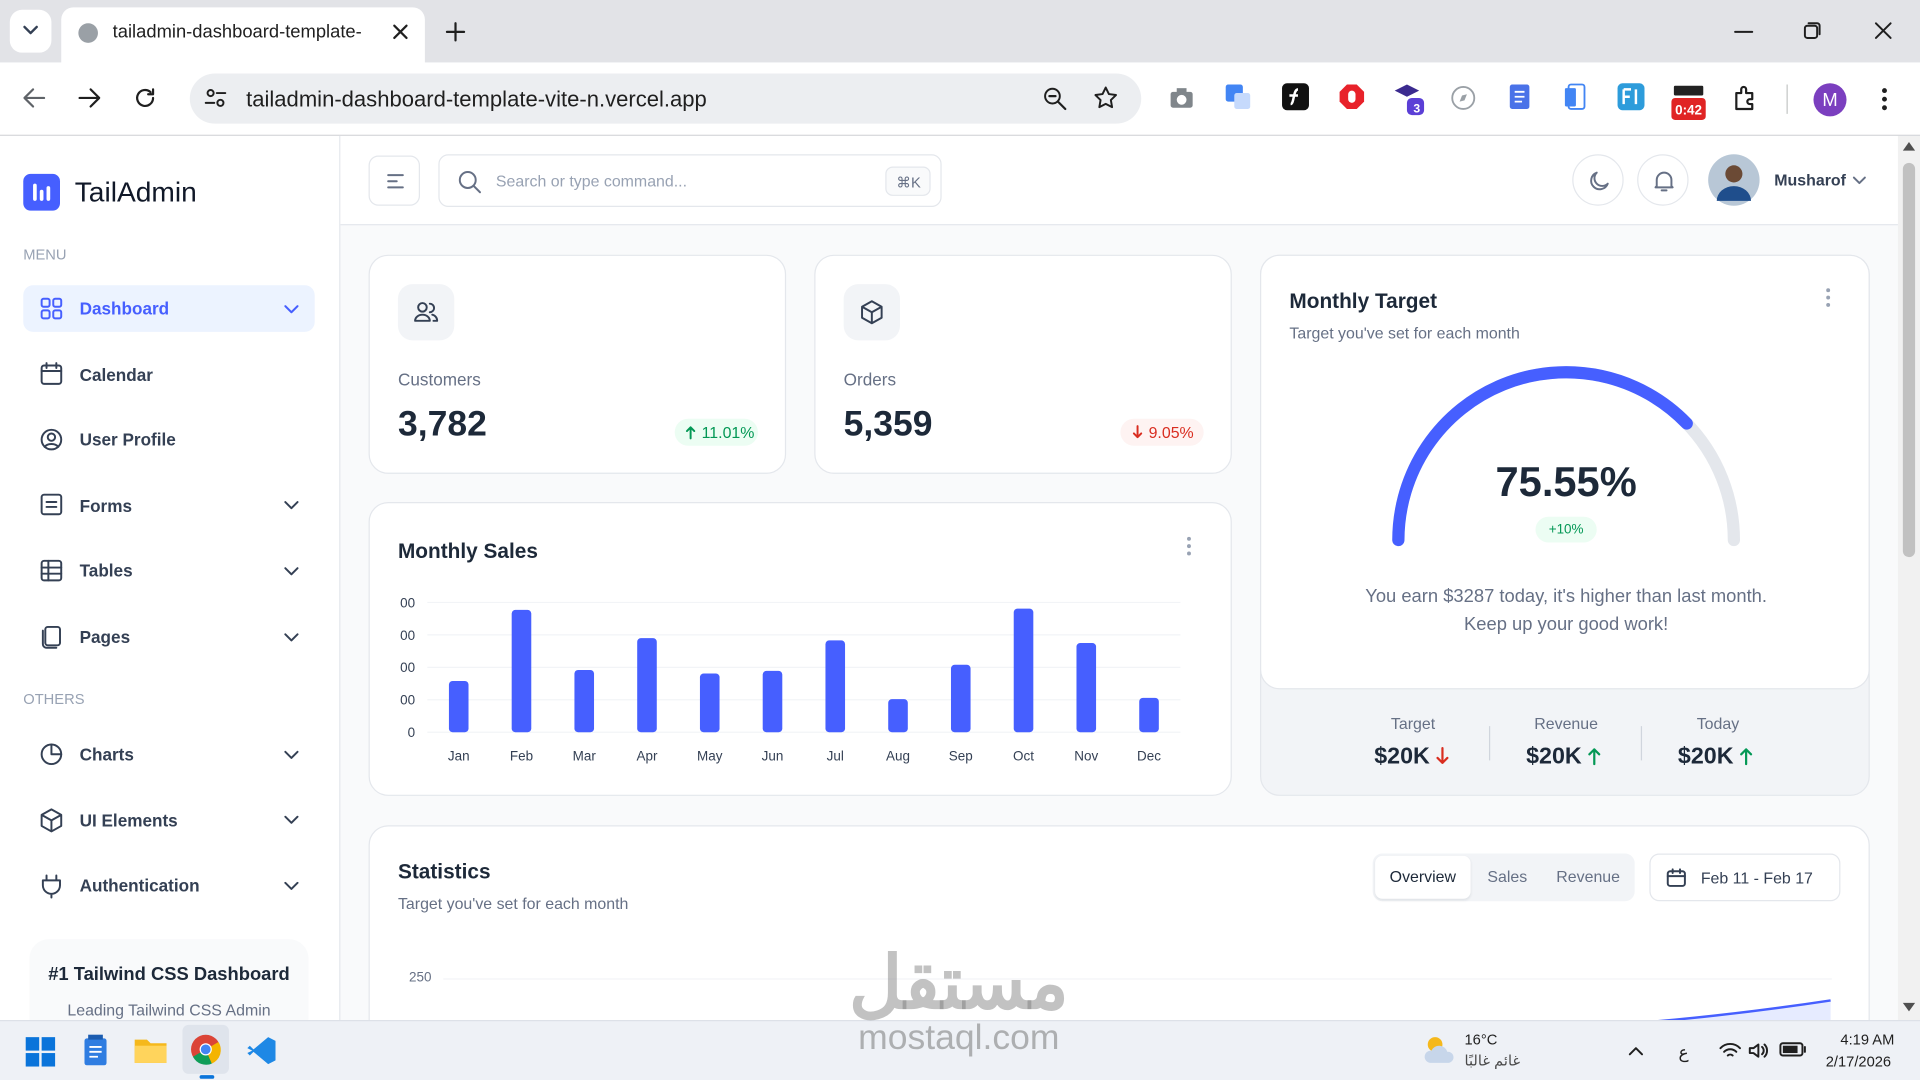 The width and height of the screenshot is (1920, 1080). I want to click on grid-line, so click(1137, 979).